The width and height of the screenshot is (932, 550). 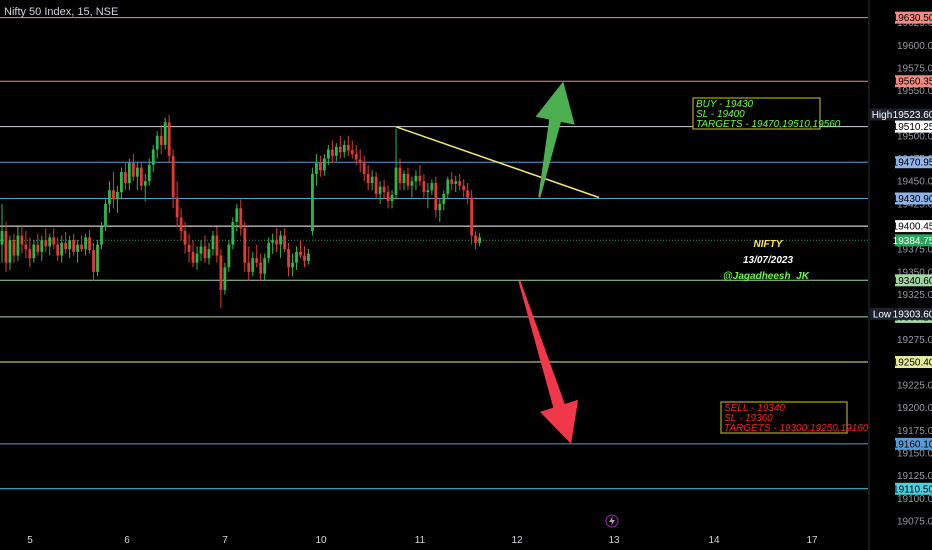 I want to click on level-price-label: 19110.50, so click(x=912, y=489).